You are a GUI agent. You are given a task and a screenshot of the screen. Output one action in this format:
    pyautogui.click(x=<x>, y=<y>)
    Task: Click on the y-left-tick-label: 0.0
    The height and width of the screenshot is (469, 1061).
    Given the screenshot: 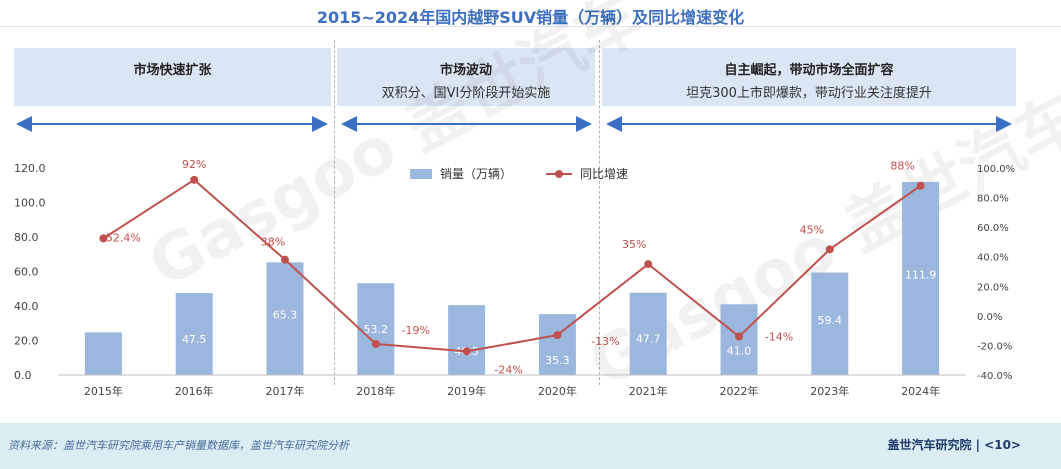 What is the action you would take?
    pyautogui.click(x=23, y=375)
    